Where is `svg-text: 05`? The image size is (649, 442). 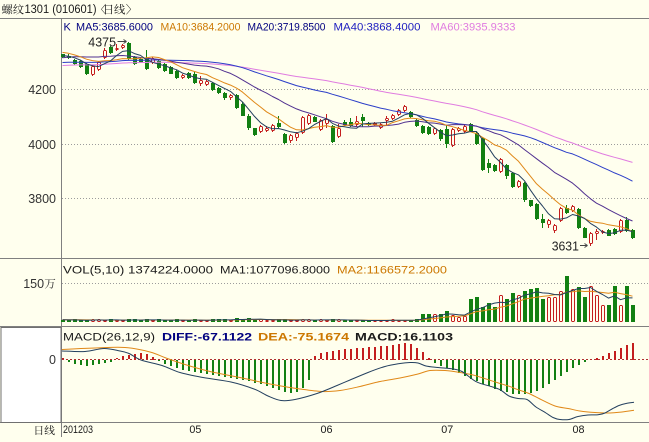 svg-text: 05 is located at coordinates (195, 430).